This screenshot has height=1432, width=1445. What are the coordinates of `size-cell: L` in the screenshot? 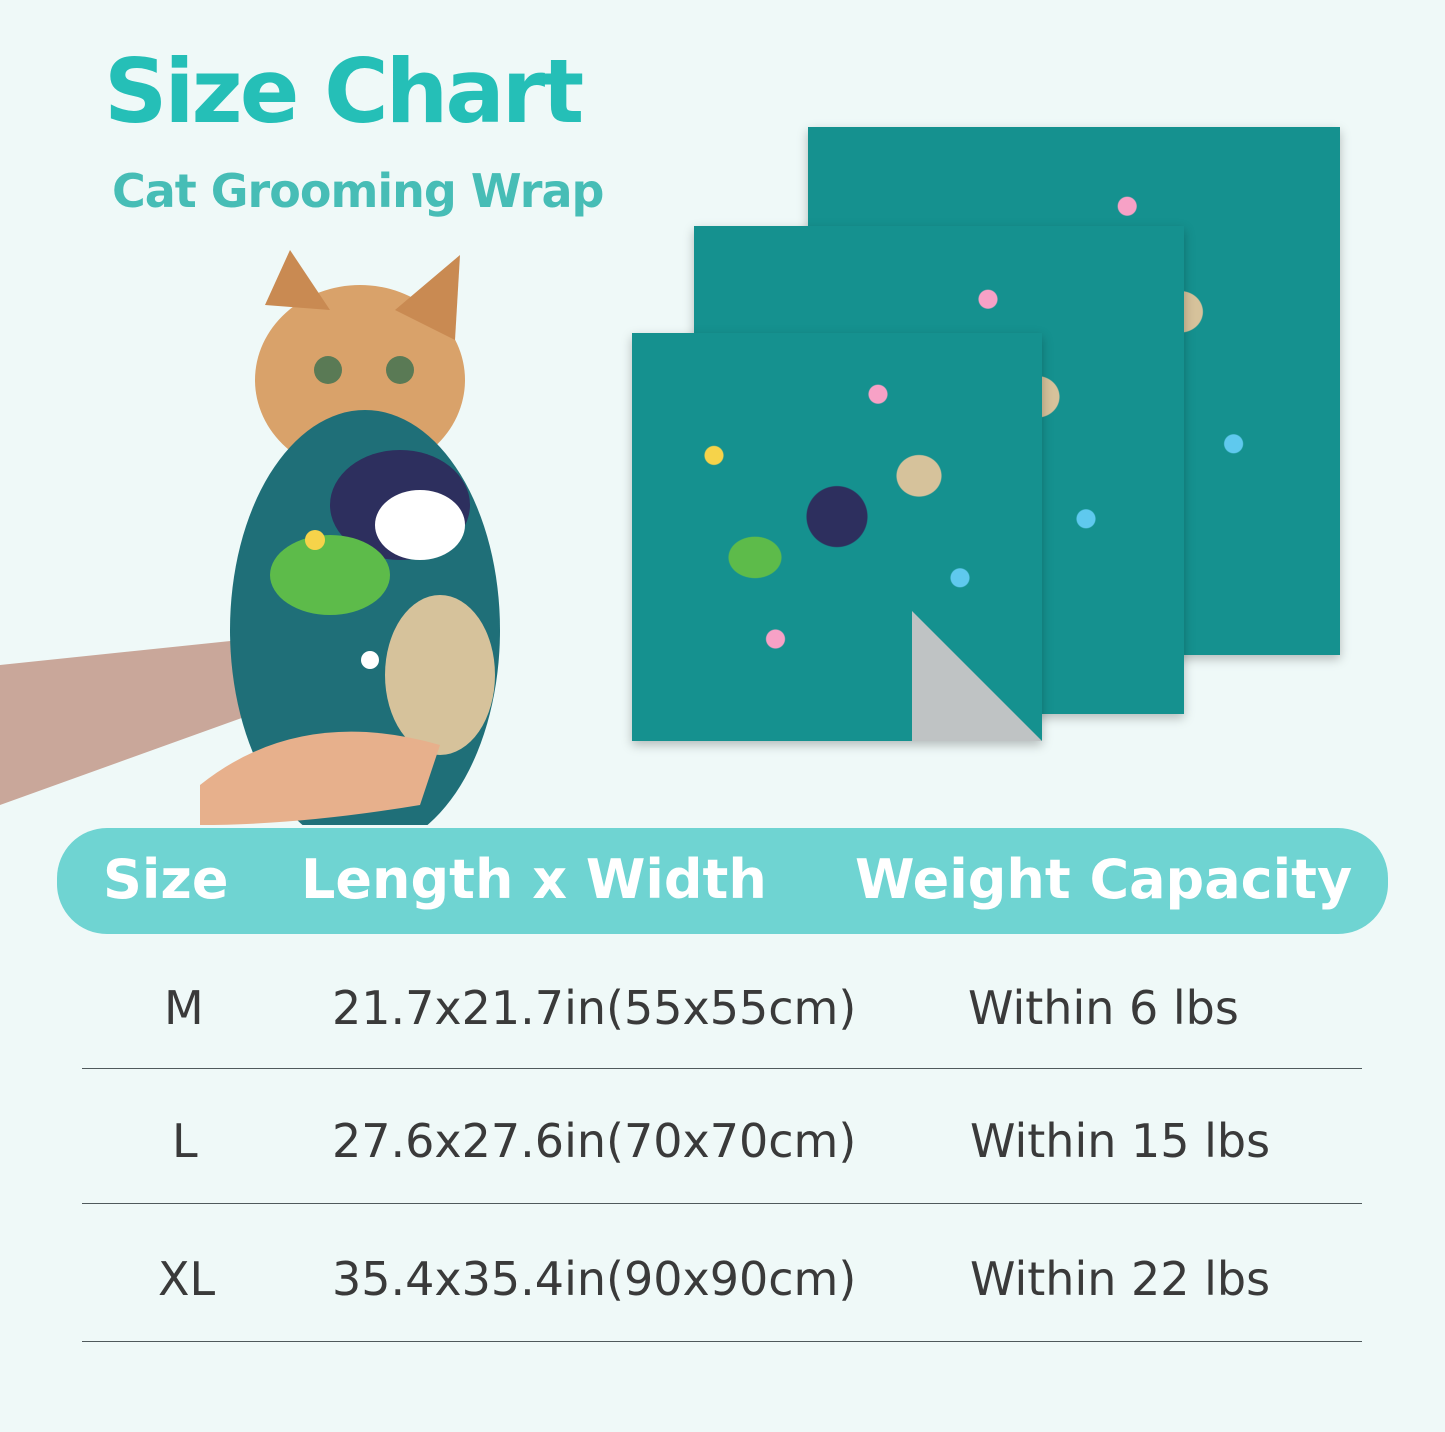 It's located at (185, 1141).